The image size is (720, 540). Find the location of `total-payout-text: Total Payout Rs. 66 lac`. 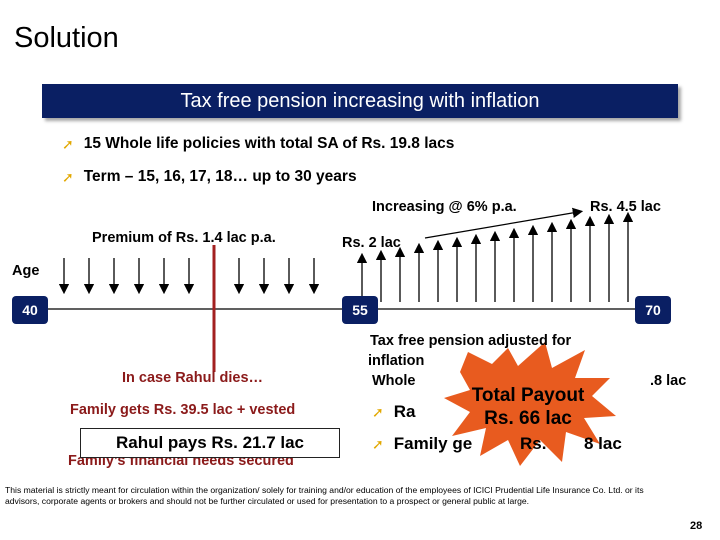

total-payout-text: Total Payout Rs. 66 lac is located at coordinates (528, 407).